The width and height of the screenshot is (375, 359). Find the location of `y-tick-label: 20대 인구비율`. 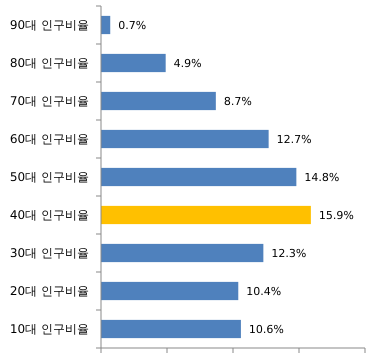

y-tick-label: 20대 인구비율 is located at coordinates (49, 291).